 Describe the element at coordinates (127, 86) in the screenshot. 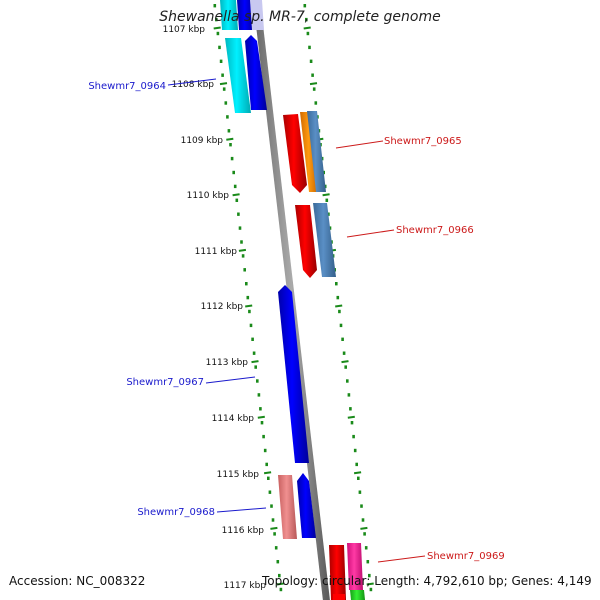

I see `gene-label-shewmr7-0964: Shewmr7_0964` at that location.